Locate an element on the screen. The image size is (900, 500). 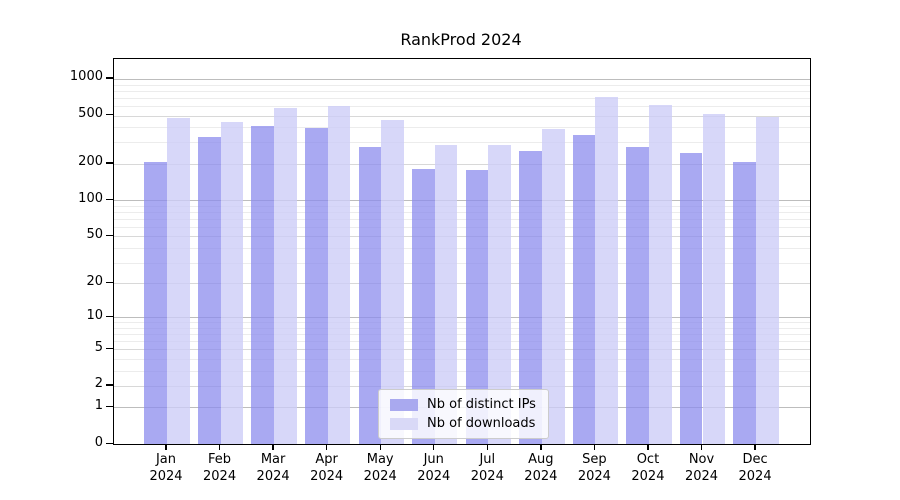
bar-distinct-ips-aug is located at coordinates (530, 297).